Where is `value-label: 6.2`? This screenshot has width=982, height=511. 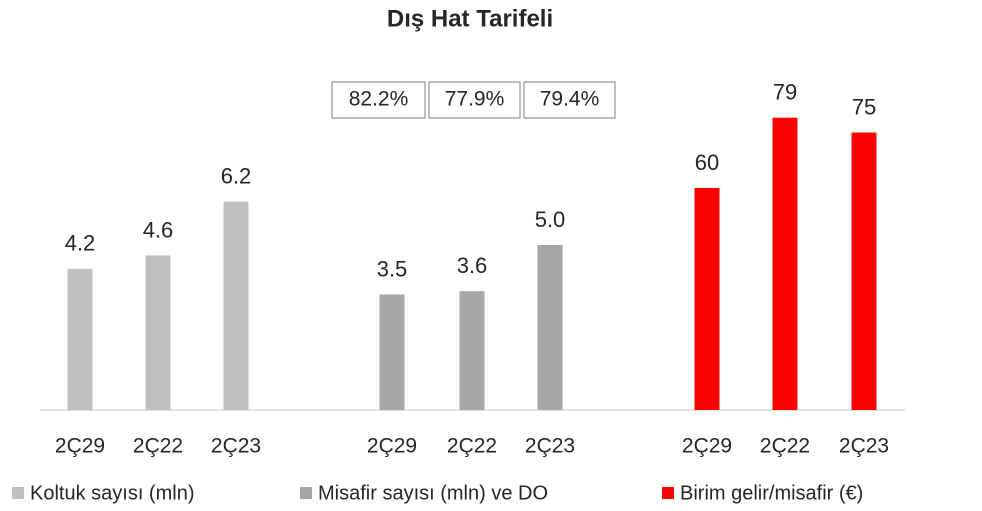
value-label: 6.2 is located at coordinates (236, 175).